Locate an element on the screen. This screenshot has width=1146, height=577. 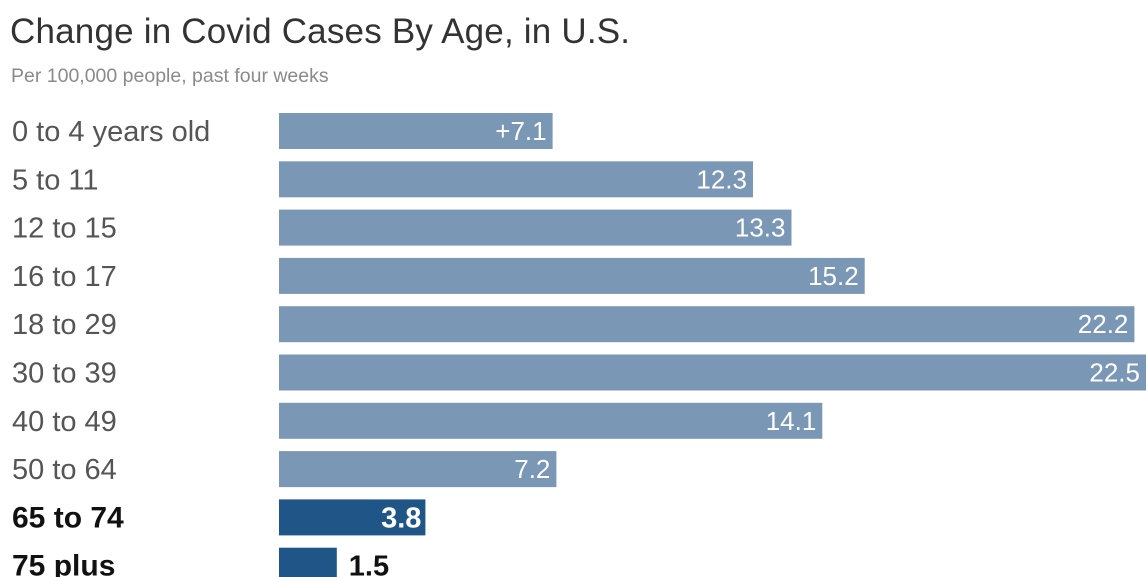
value-label-6: 14.1 is located at coordinates (791, 421).